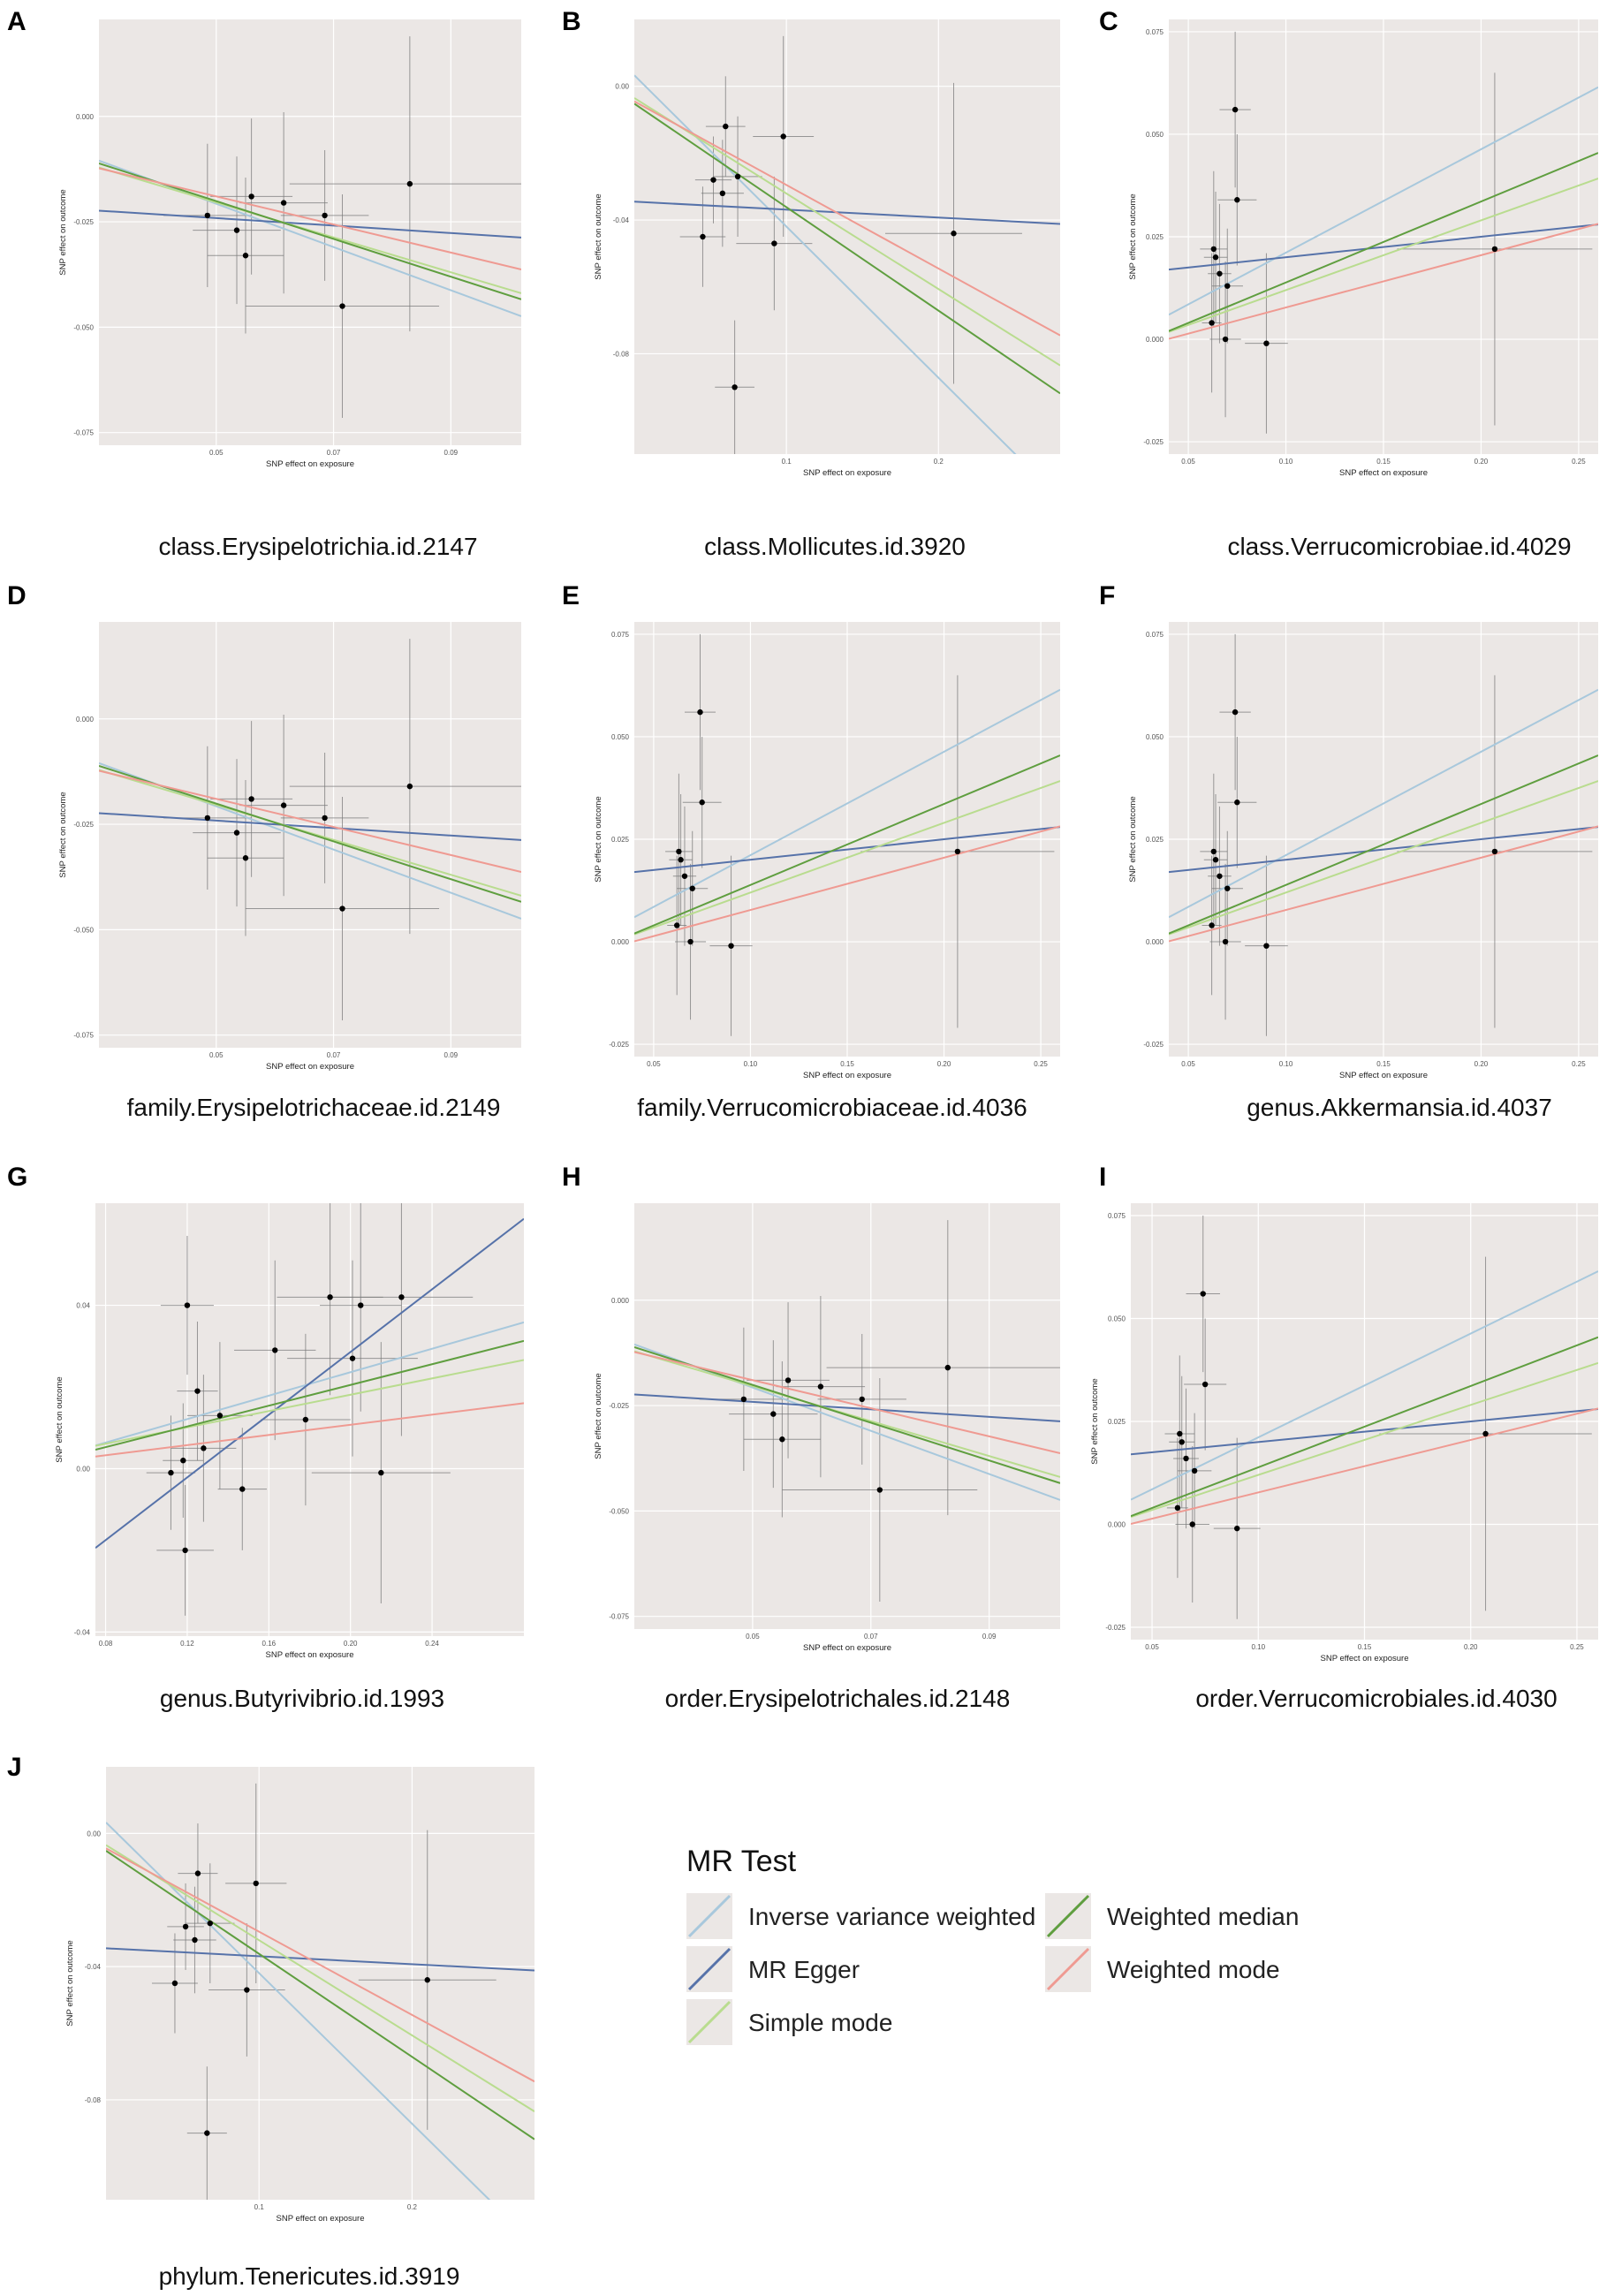 The image size is (1607, 2296). What do you see at coordinates (1162, 1969) in the screenshot?
I see `legend-item-weighted-mode: Weighted mode` at bounding box center [1162, 1969].